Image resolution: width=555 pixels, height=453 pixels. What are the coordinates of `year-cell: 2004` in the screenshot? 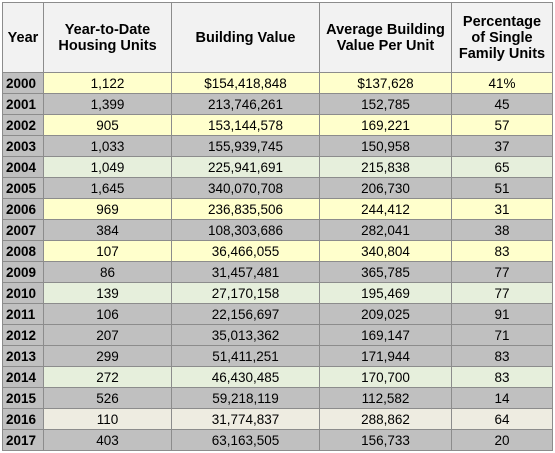 It's located at (23, 167).